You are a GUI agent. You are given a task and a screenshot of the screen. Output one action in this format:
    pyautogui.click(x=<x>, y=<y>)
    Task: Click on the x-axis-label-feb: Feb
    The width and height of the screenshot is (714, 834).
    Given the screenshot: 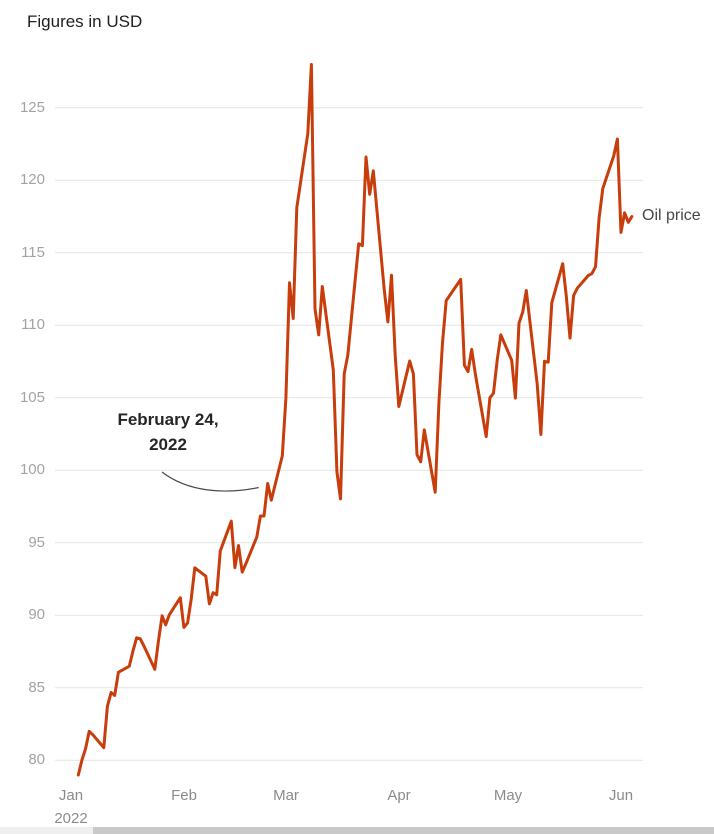 What is the action you would take?
    pyautogui.click(x=184, y=795)
    